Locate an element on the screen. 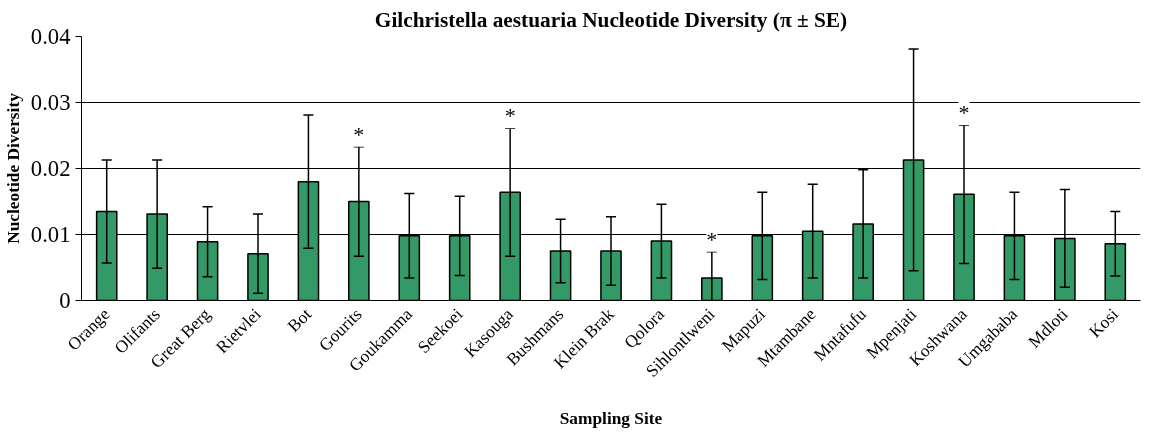  x-tick-label: Kosi is located at coordinates (1104, 323).